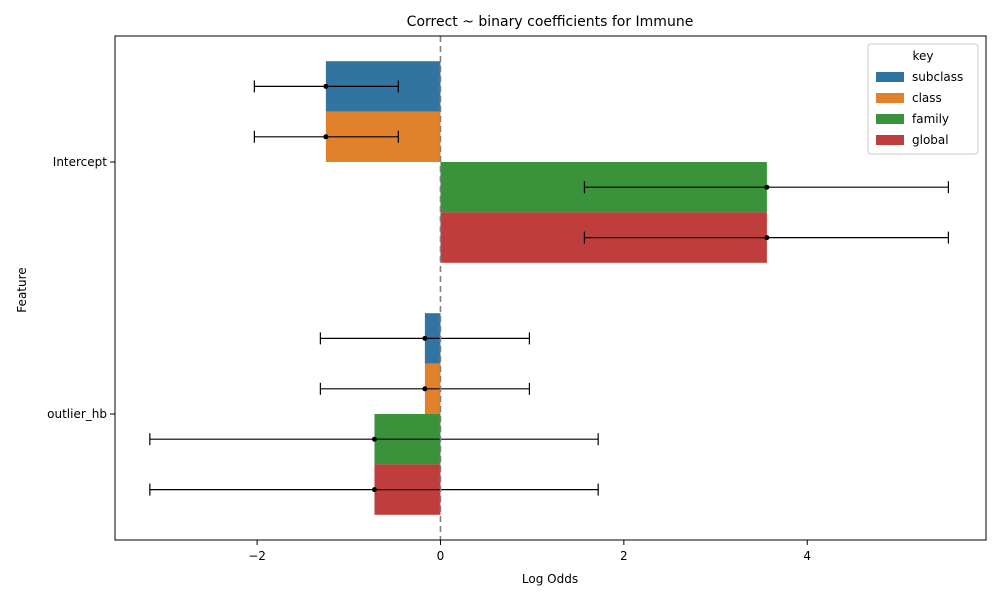  Describe the element at coordinates (922, 56) in the screenshot. I see `legend-title: key` at that location.